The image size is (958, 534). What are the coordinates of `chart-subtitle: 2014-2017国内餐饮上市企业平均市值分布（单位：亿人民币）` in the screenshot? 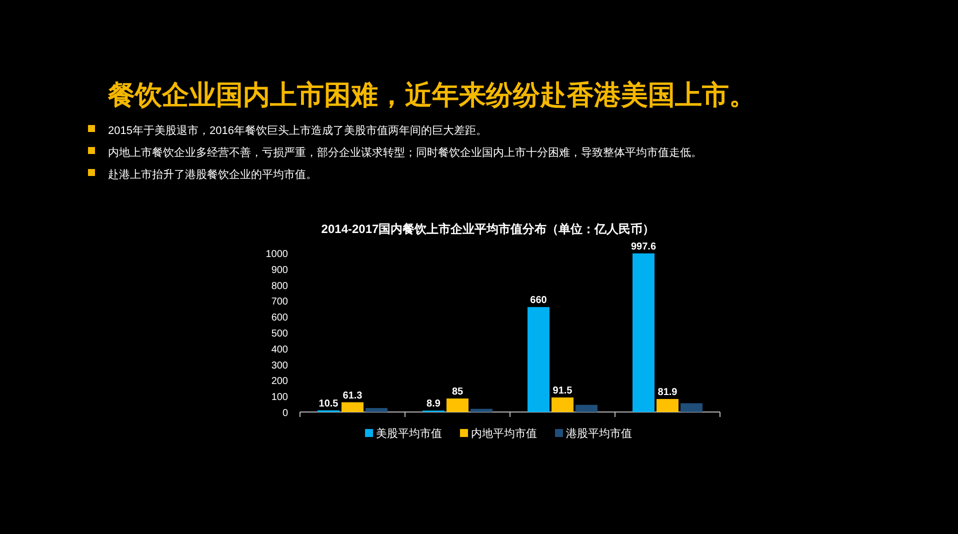 It's located at (488, 229).